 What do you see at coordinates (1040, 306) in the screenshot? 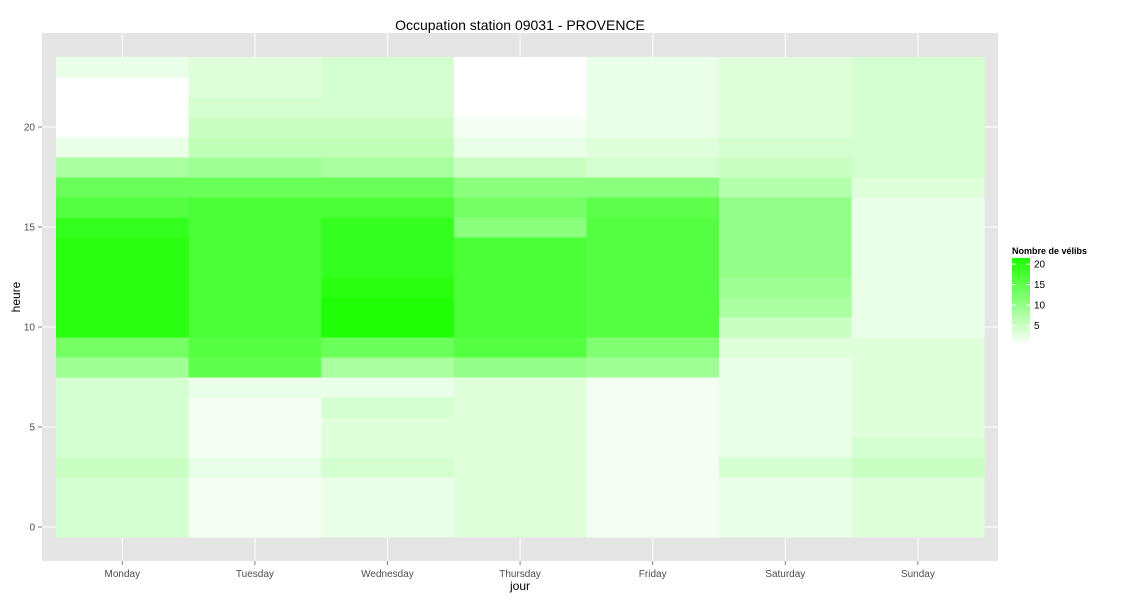
I see `legend-tick-label: 10` at bounding box center [1040, 306].